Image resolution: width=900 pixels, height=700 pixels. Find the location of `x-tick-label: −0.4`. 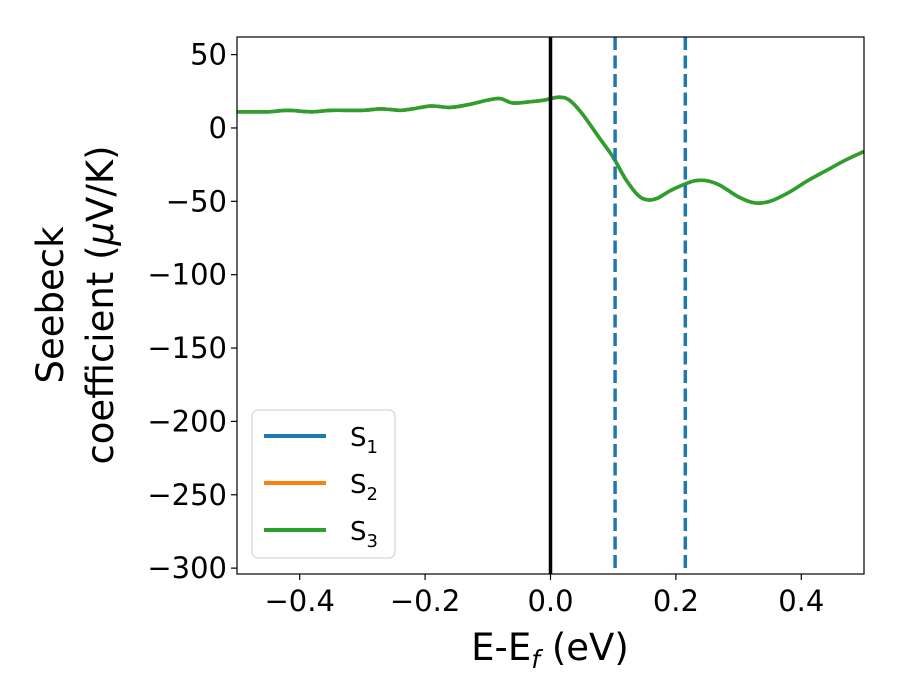

x-tick-label: −0.4 is located at coordinates (299, 601).